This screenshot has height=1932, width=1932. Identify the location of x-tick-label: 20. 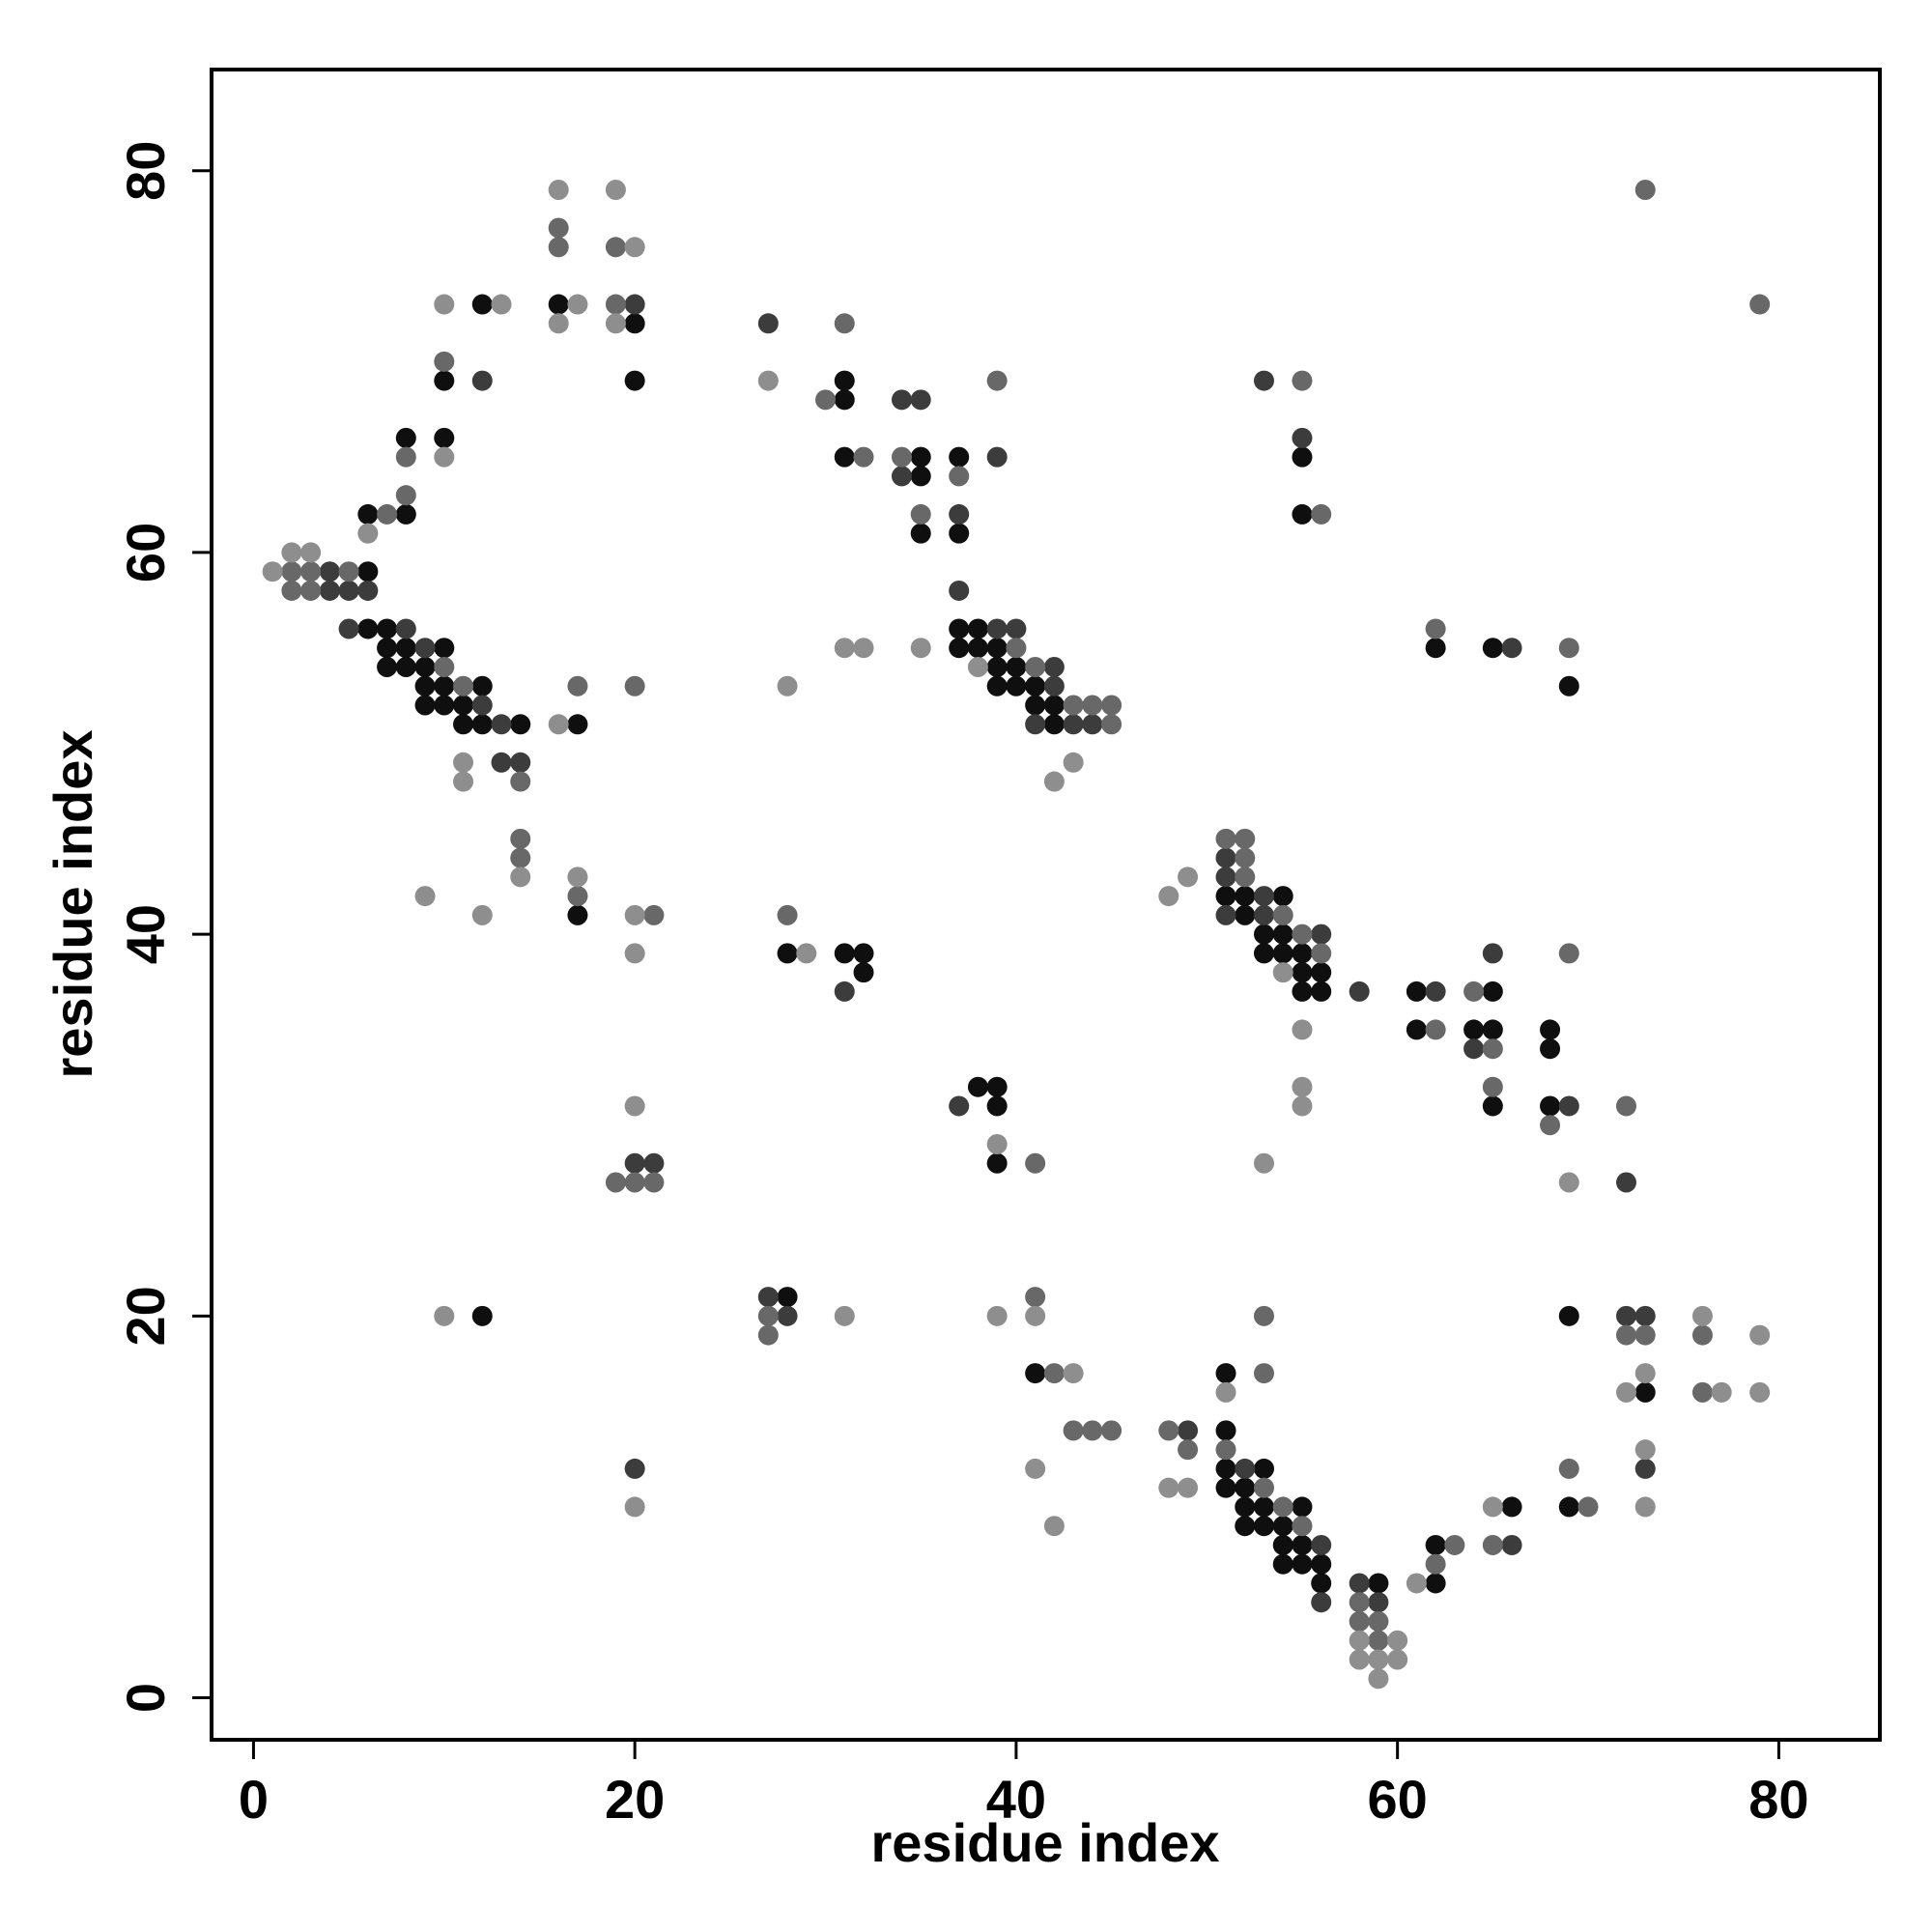
(635, 1799).